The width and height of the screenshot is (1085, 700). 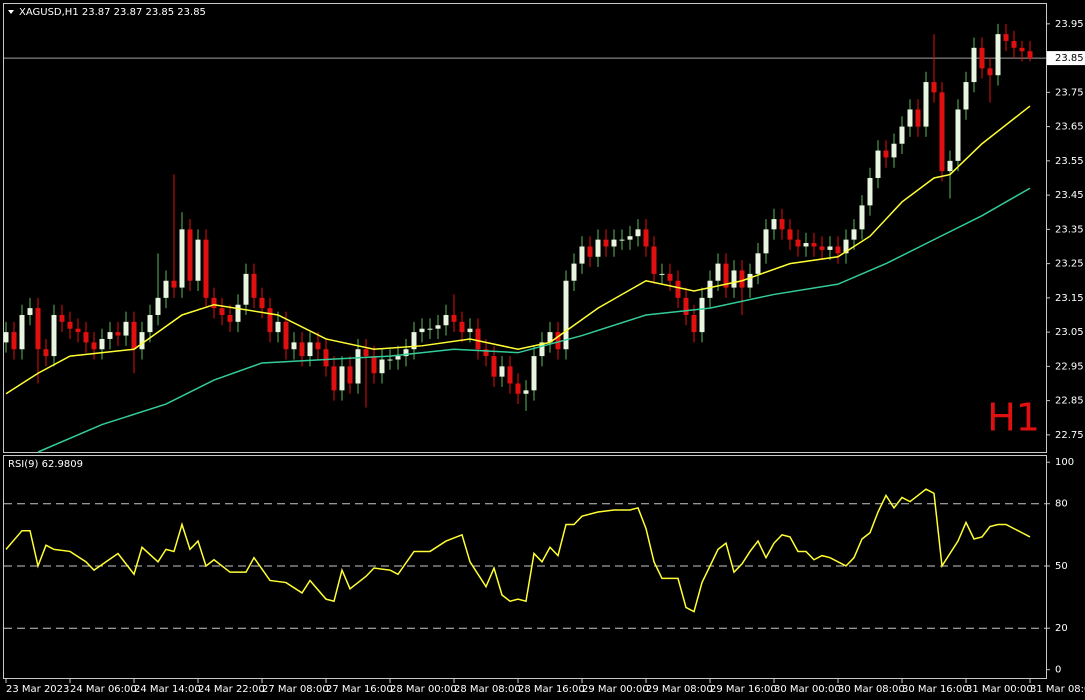 I want to click on y-tick-label: 80, so click(x=1061, y=504).